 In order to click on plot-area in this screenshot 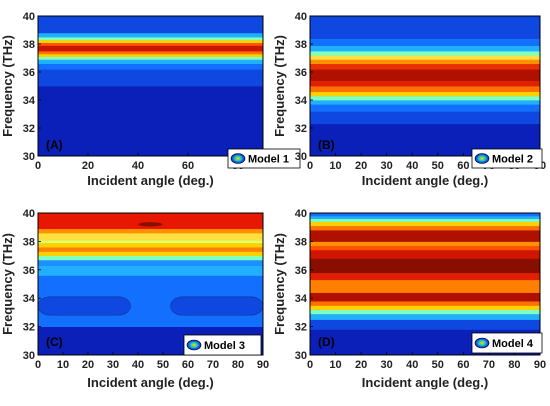, I will do `click(425, 86)`.